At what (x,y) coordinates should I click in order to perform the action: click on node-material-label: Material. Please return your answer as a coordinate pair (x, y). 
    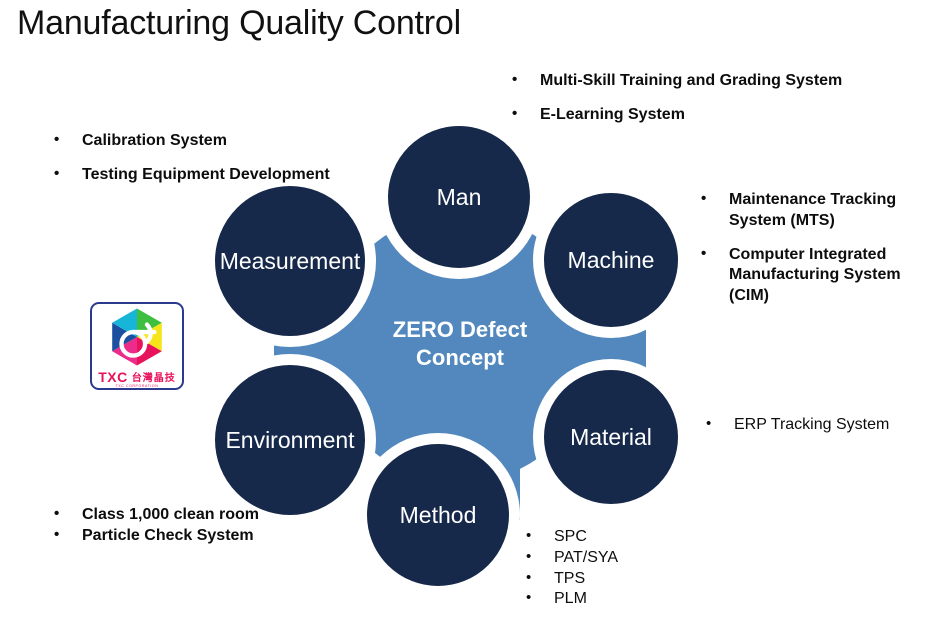
    Looking at the image, I should click on (611, 436).